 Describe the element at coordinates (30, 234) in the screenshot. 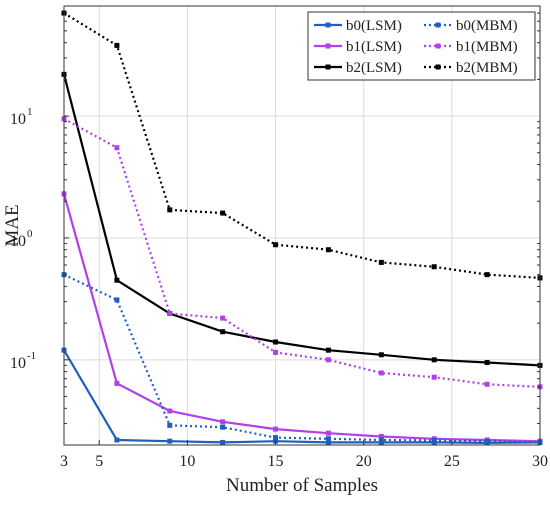

I see `y-tick-exponent: 0` at that location.